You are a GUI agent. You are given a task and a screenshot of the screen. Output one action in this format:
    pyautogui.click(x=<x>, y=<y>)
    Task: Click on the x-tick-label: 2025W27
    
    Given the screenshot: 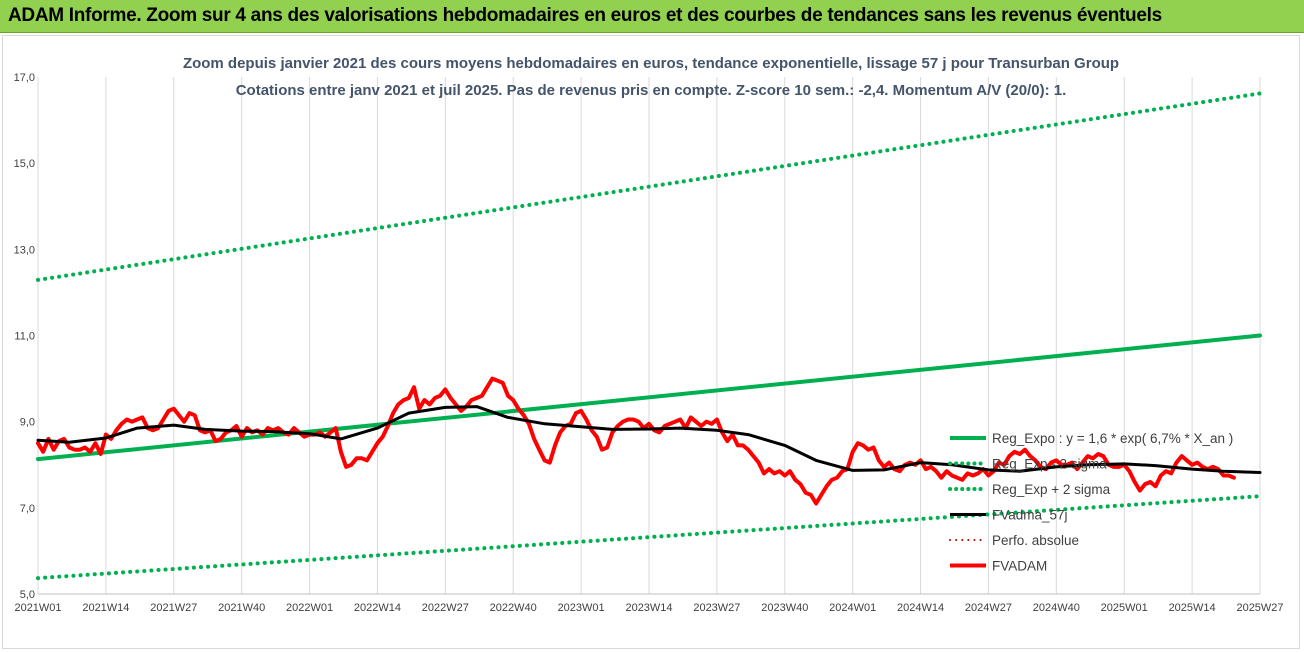 What is the action you would take?
    pyautogui.click(x=1259, y=608)
    